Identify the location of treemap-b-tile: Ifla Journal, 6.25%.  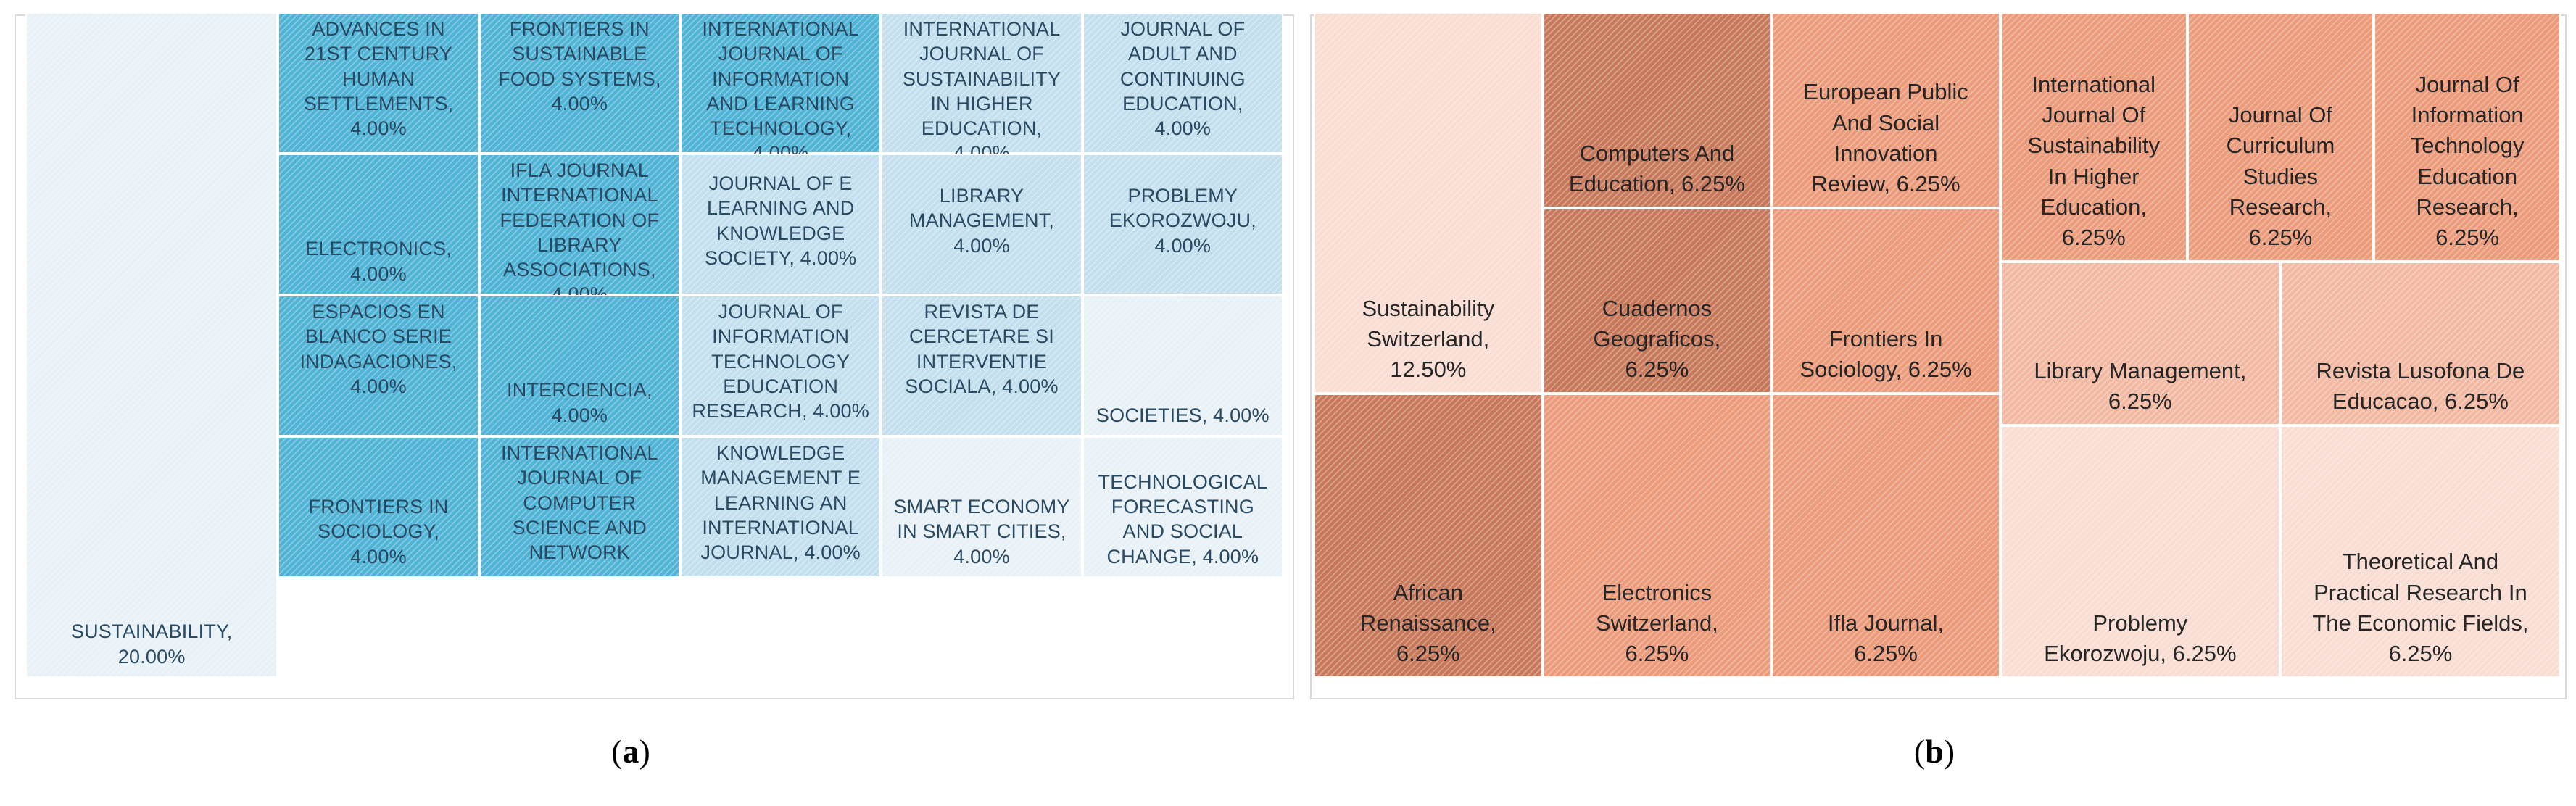
(1885, 536).